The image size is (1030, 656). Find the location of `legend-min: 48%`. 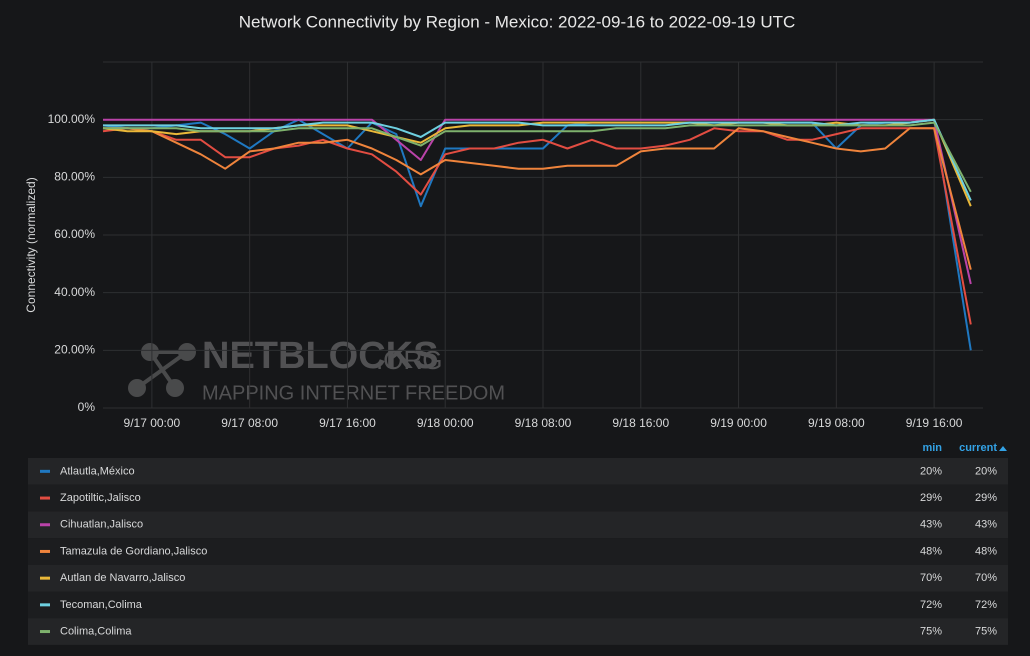

legend-min: 48% is located at coordinates (931, 551).